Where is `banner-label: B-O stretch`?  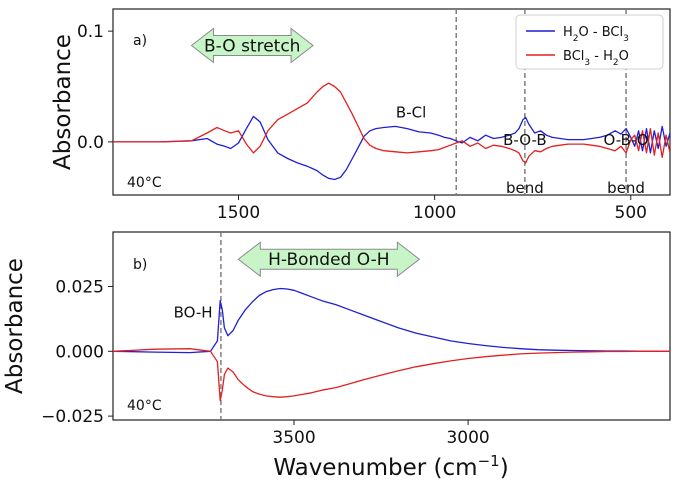 banner-label: B-O stretch is located at coordinates (252, 47).